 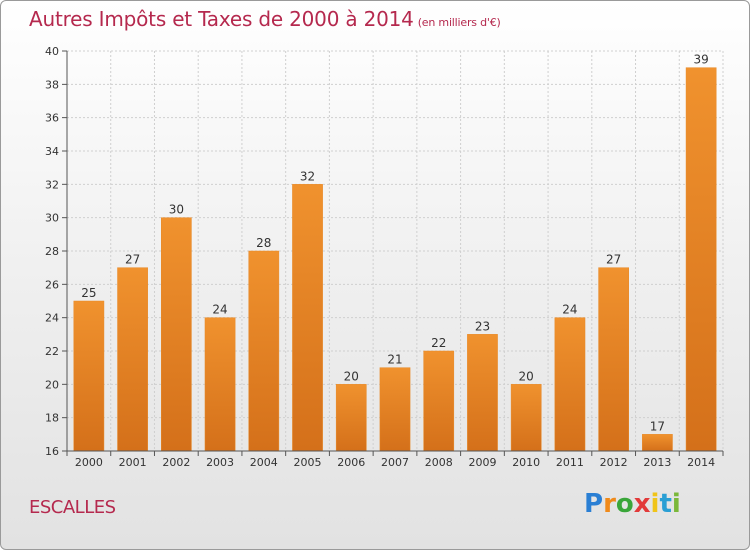 What do you see at coordinates (221, 19) in the screenshot?
I see `title-text: Autres Impôts et Taxes de 2000 à 2014` at bounding box center [221, 19].